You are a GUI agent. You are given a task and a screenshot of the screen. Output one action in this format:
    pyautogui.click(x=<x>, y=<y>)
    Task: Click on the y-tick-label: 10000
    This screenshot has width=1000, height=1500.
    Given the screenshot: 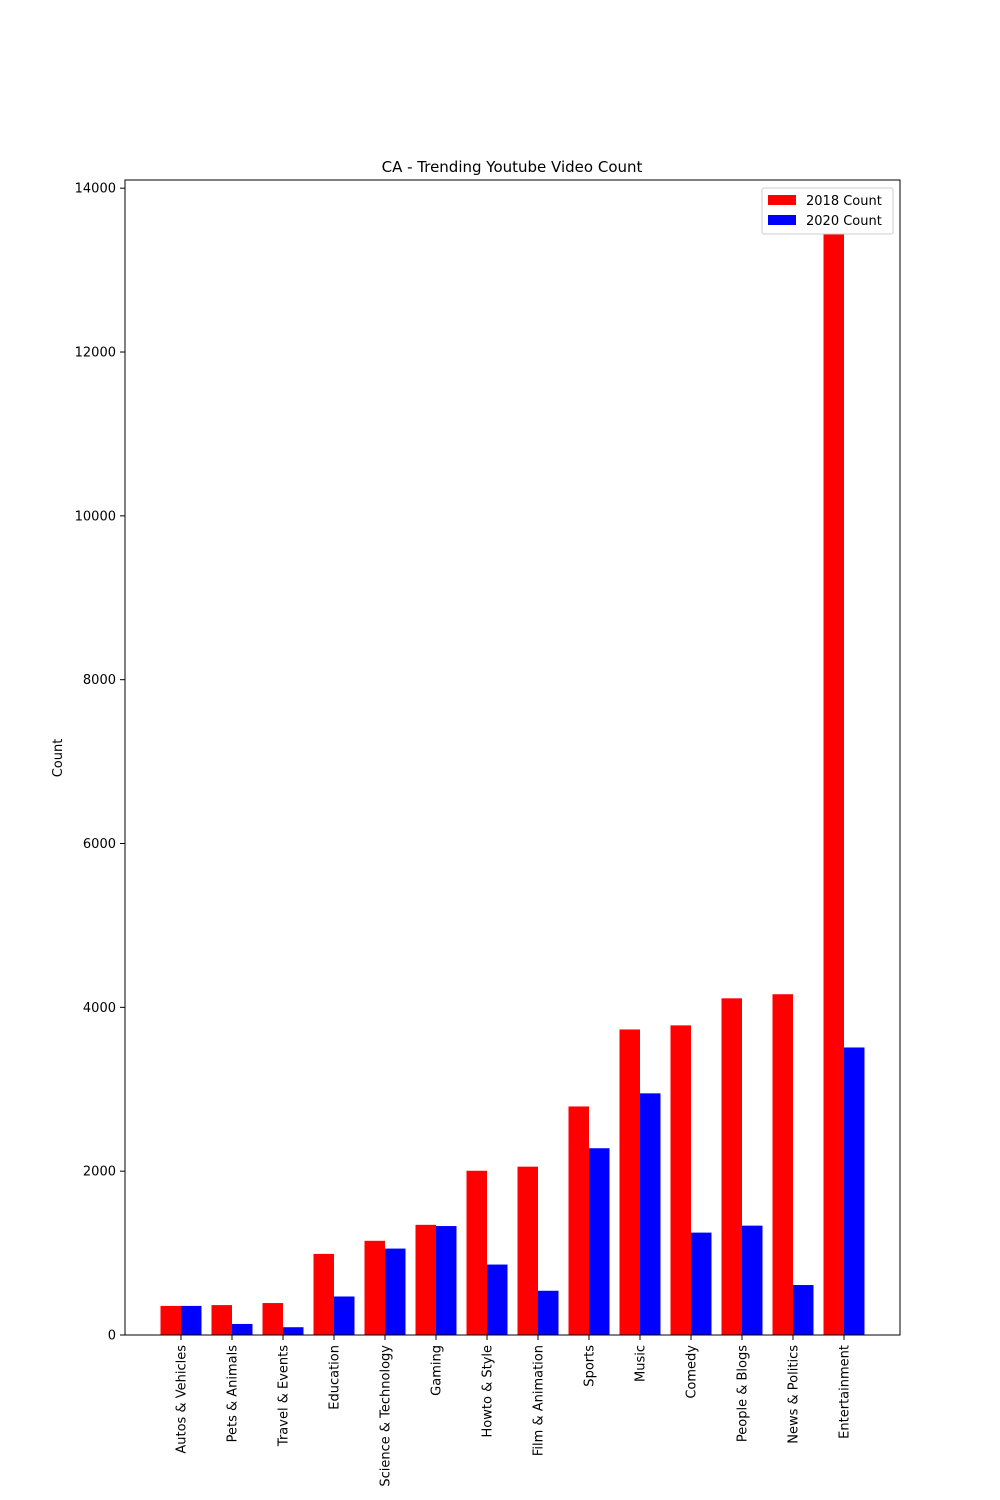 What is the action you would take?
    pyautogui.click(x=95, y=516)
    